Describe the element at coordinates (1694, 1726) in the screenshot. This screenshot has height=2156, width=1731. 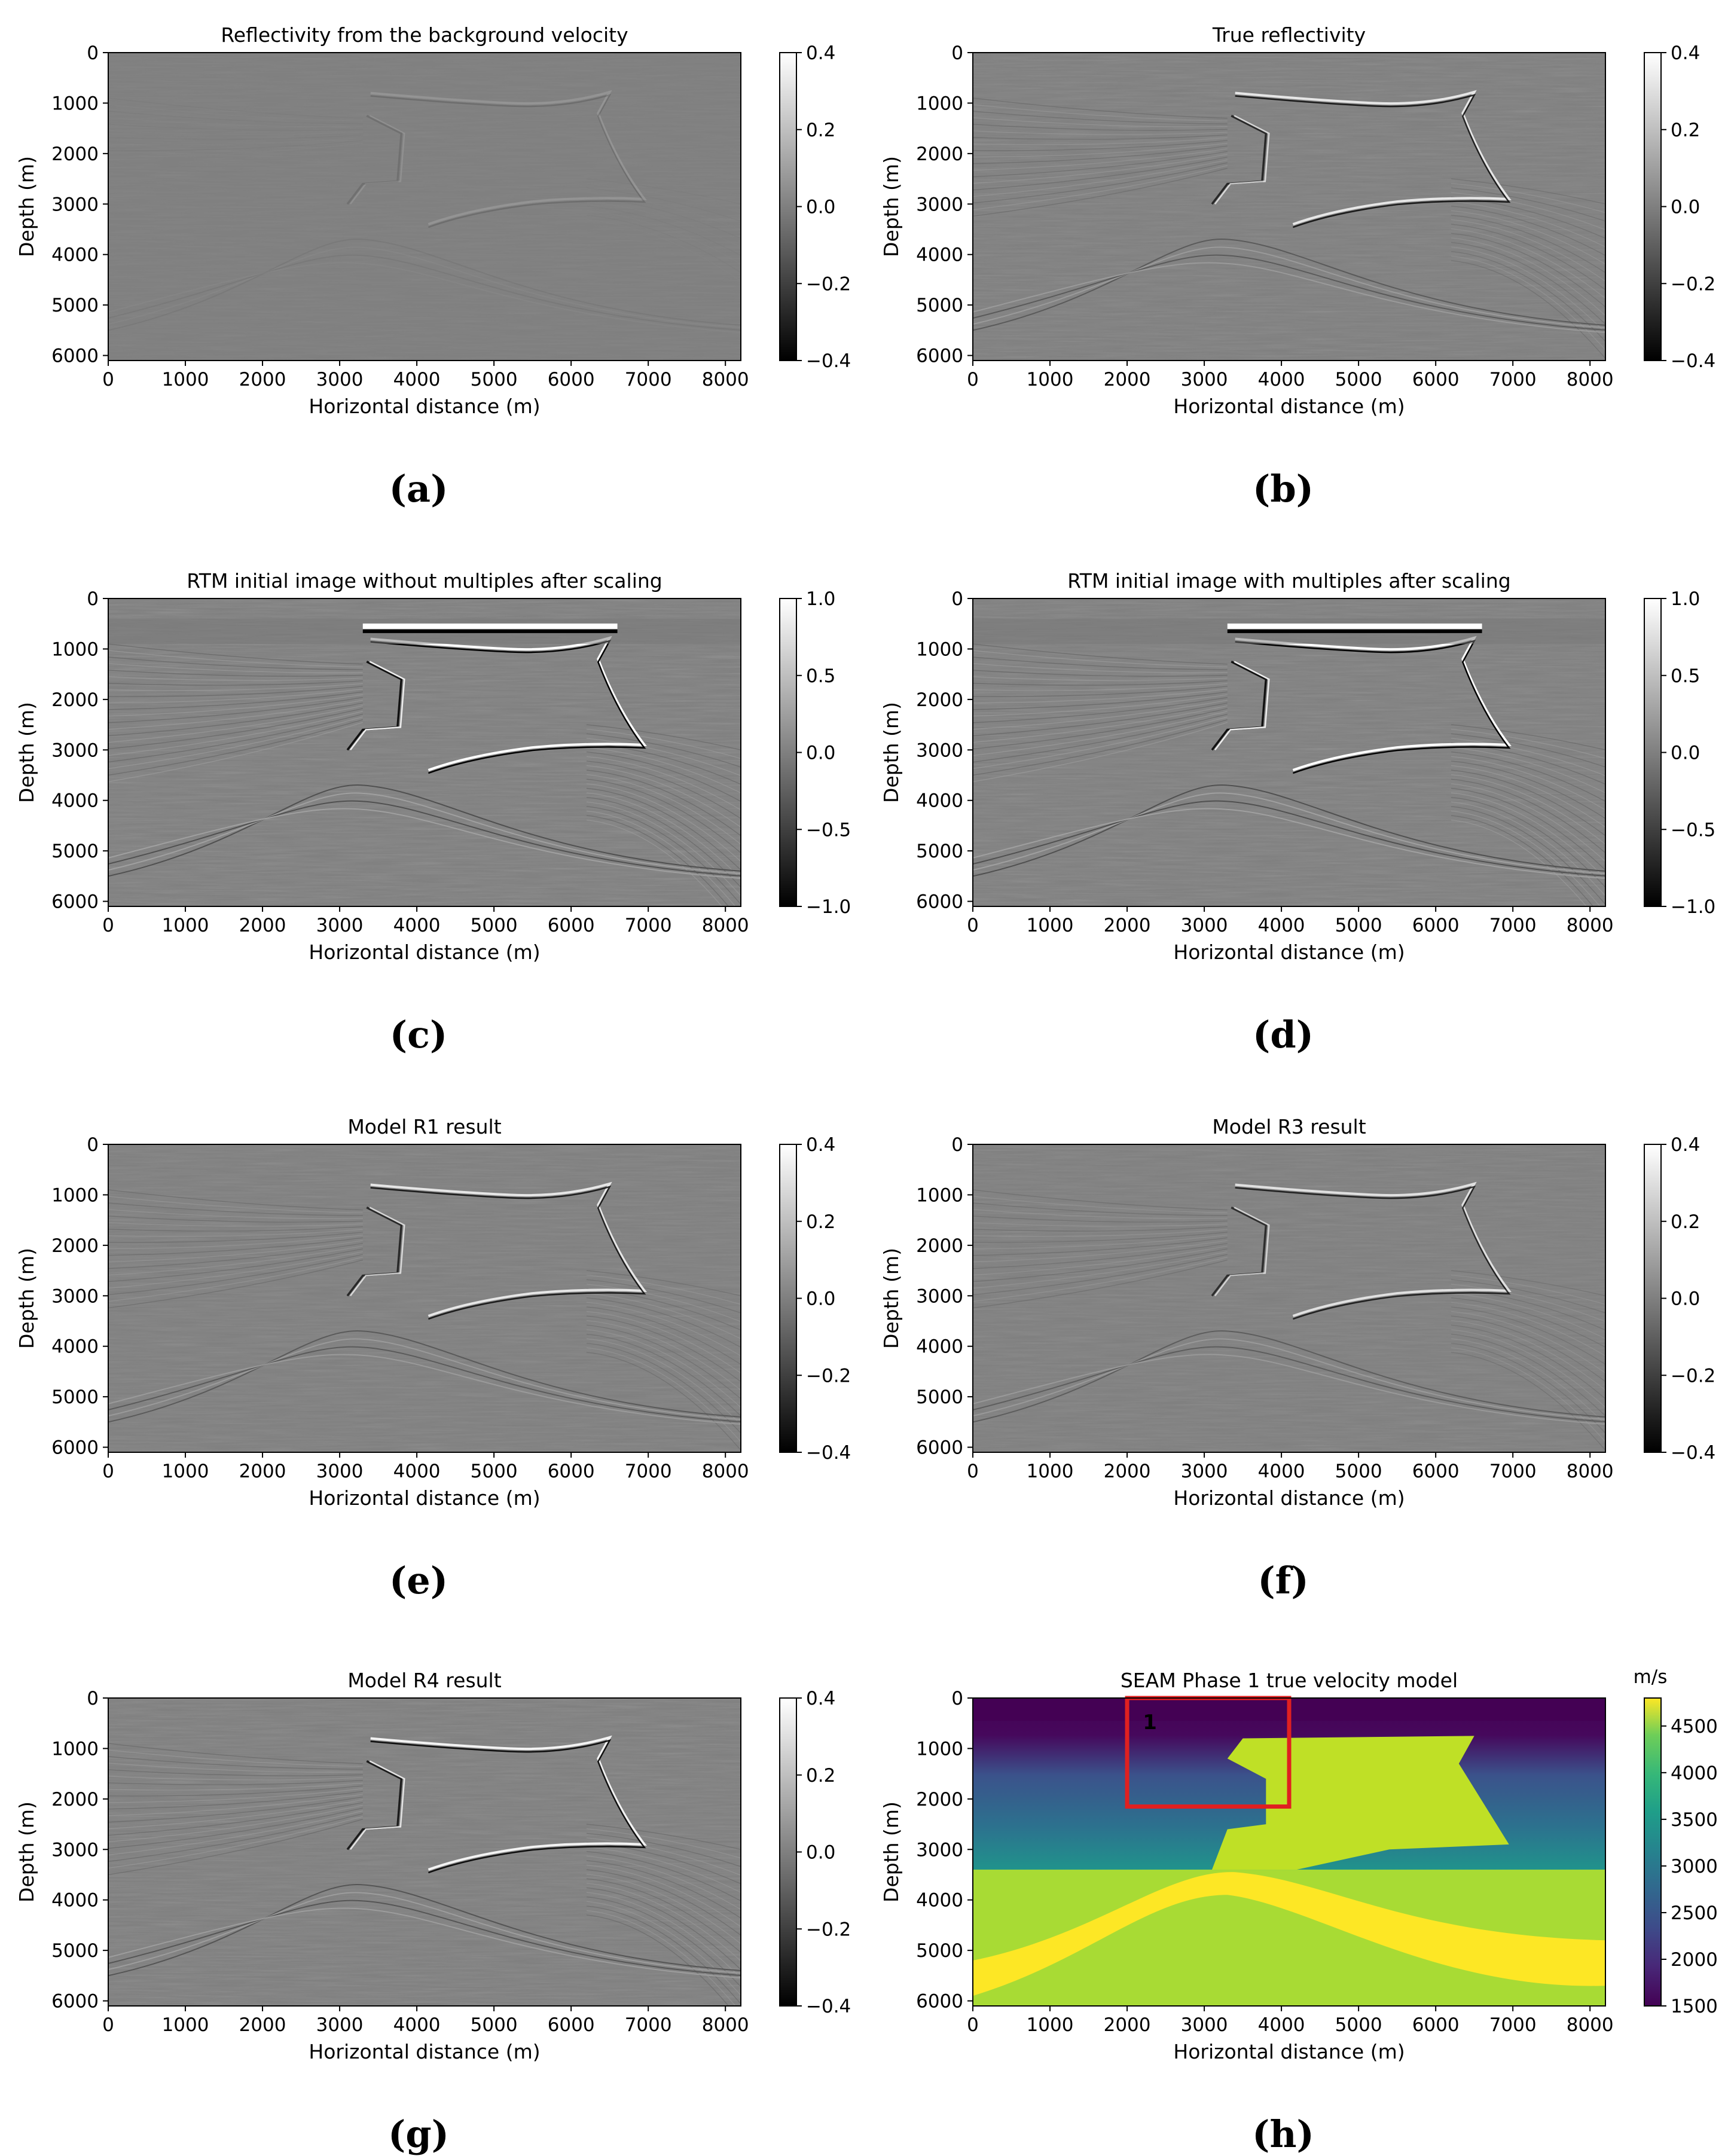
I see `colorbar-tick-label: 4500` at that location.